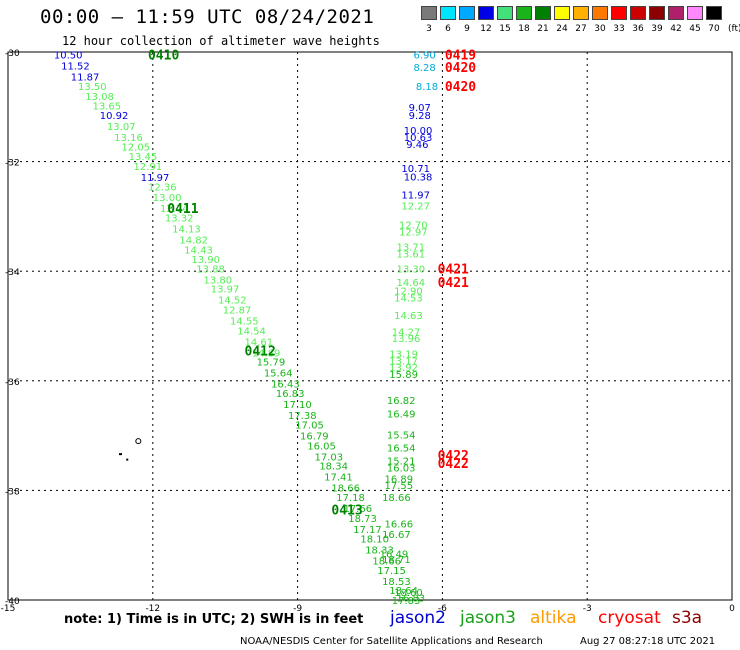 The height and width of the screenshot is (650, 740). I want to click on wave-height-value: 13.08, so click(99, 97).